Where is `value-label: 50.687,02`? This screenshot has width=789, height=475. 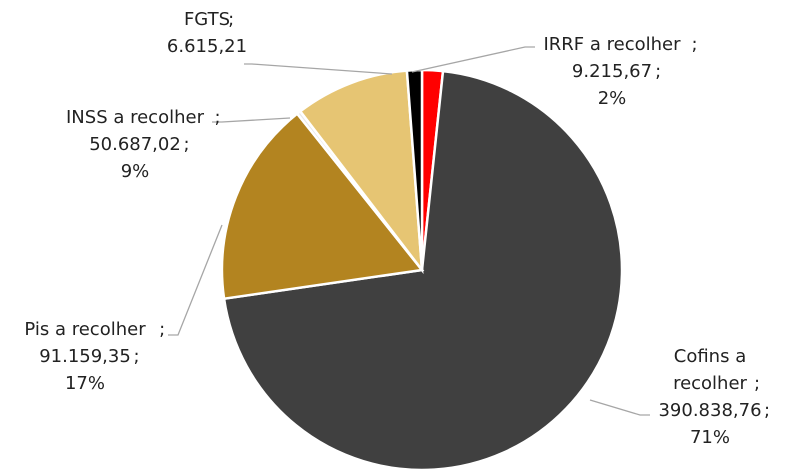
value-label: 50.687,02 is located at coordinates (135, 144).